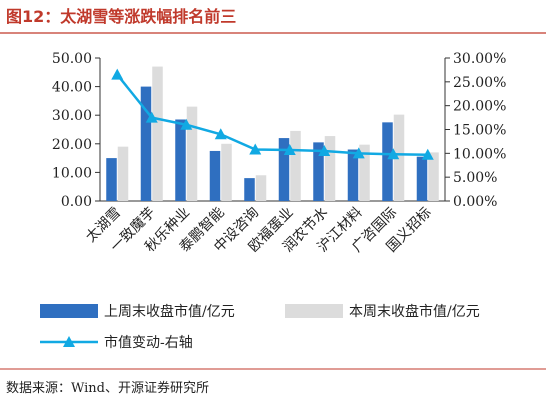 The height and width of the screenshot is (405, 546). I want to click on right-tick-label: 30.00%, so click(479, 59).